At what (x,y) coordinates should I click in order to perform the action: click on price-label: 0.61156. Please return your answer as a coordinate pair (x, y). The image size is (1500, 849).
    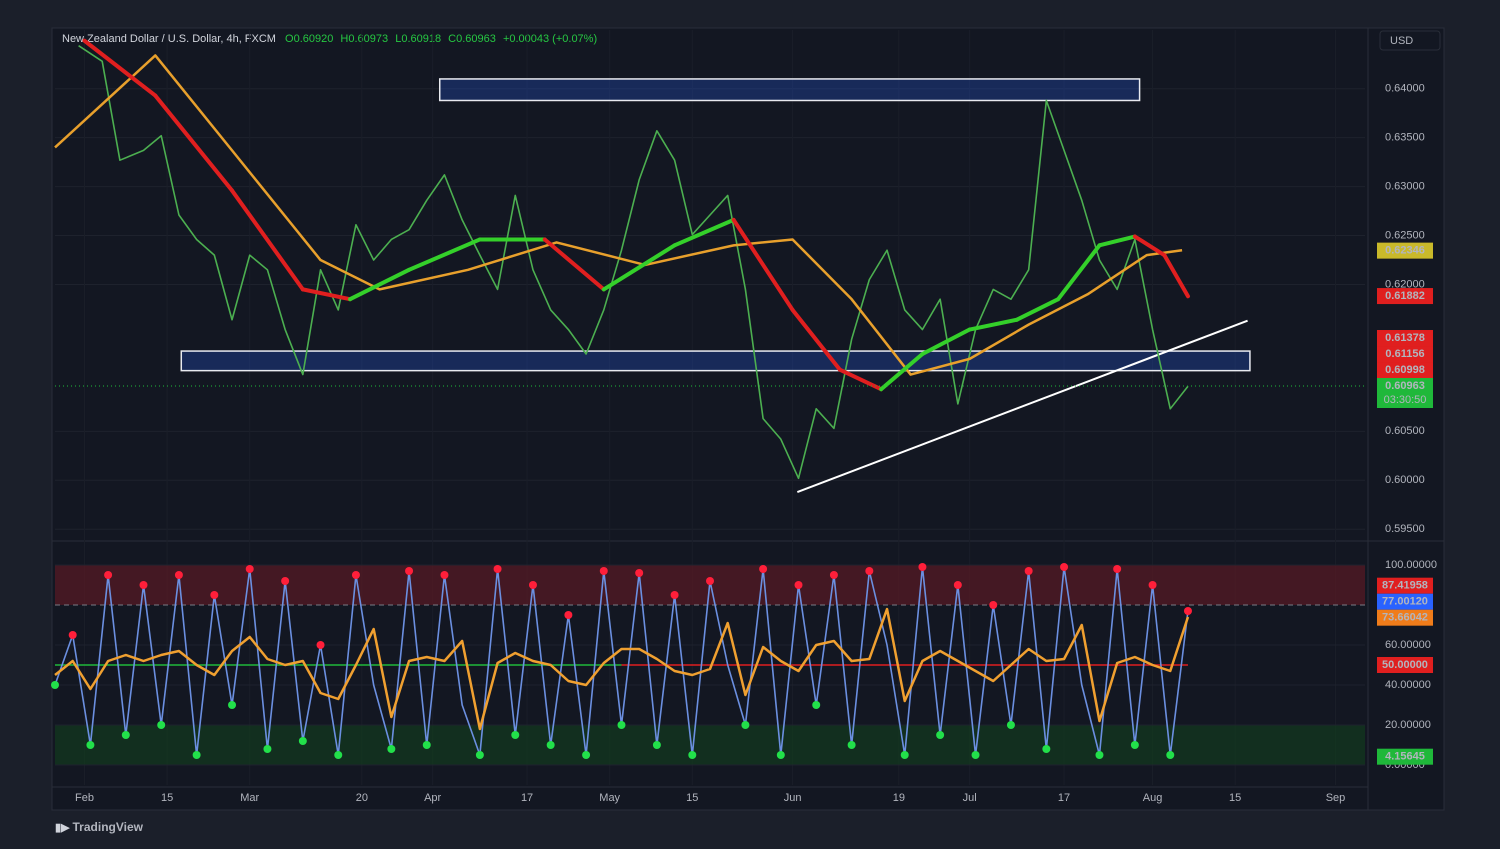
    Looking at the image, I should click on (1404, 354).